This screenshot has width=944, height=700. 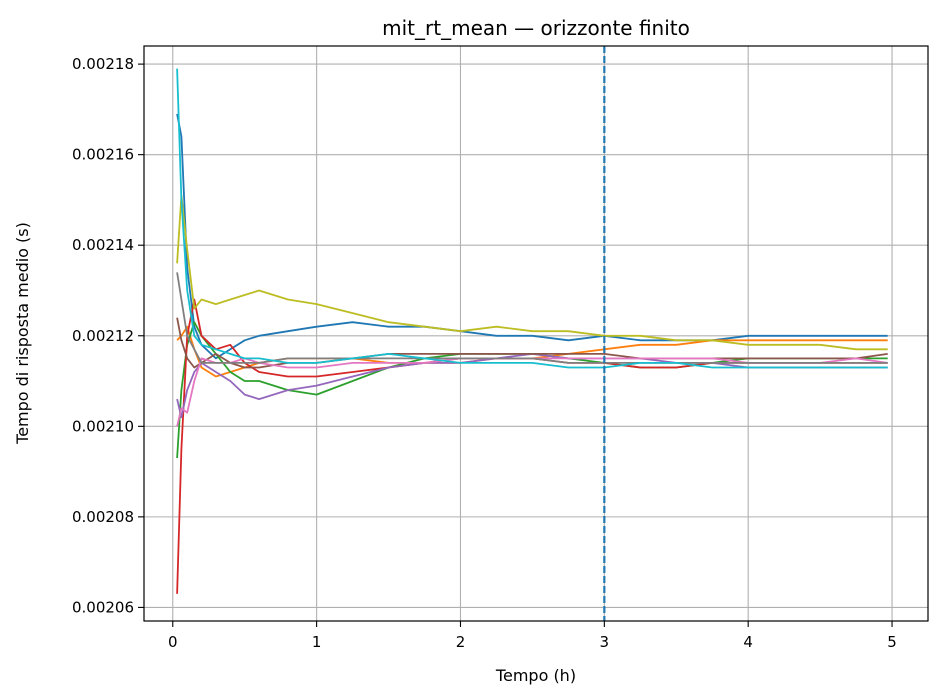 What do you see at coordinates (173, 642) in the screenshot?
I see `x-tick-label: 0` at bounding box center [173, 642].